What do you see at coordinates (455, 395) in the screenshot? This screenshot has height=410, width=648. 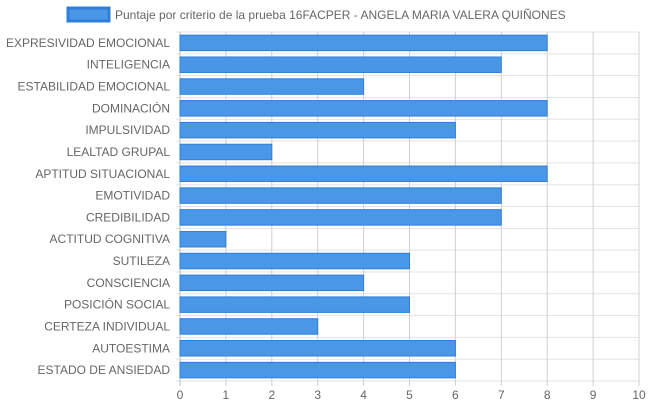 I see `tick-label: 6` at bounding box center [455, 395].